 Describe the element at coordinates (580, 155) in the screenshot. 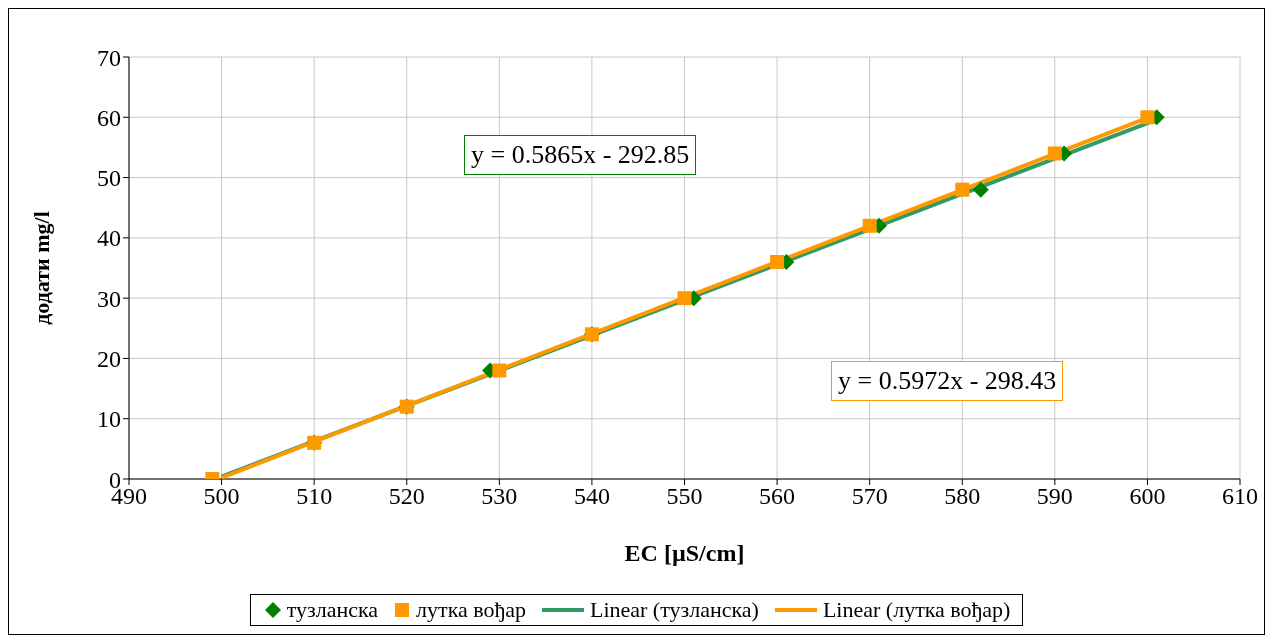

I see `annotation: y = 0.5865x - 292.85` at that location.